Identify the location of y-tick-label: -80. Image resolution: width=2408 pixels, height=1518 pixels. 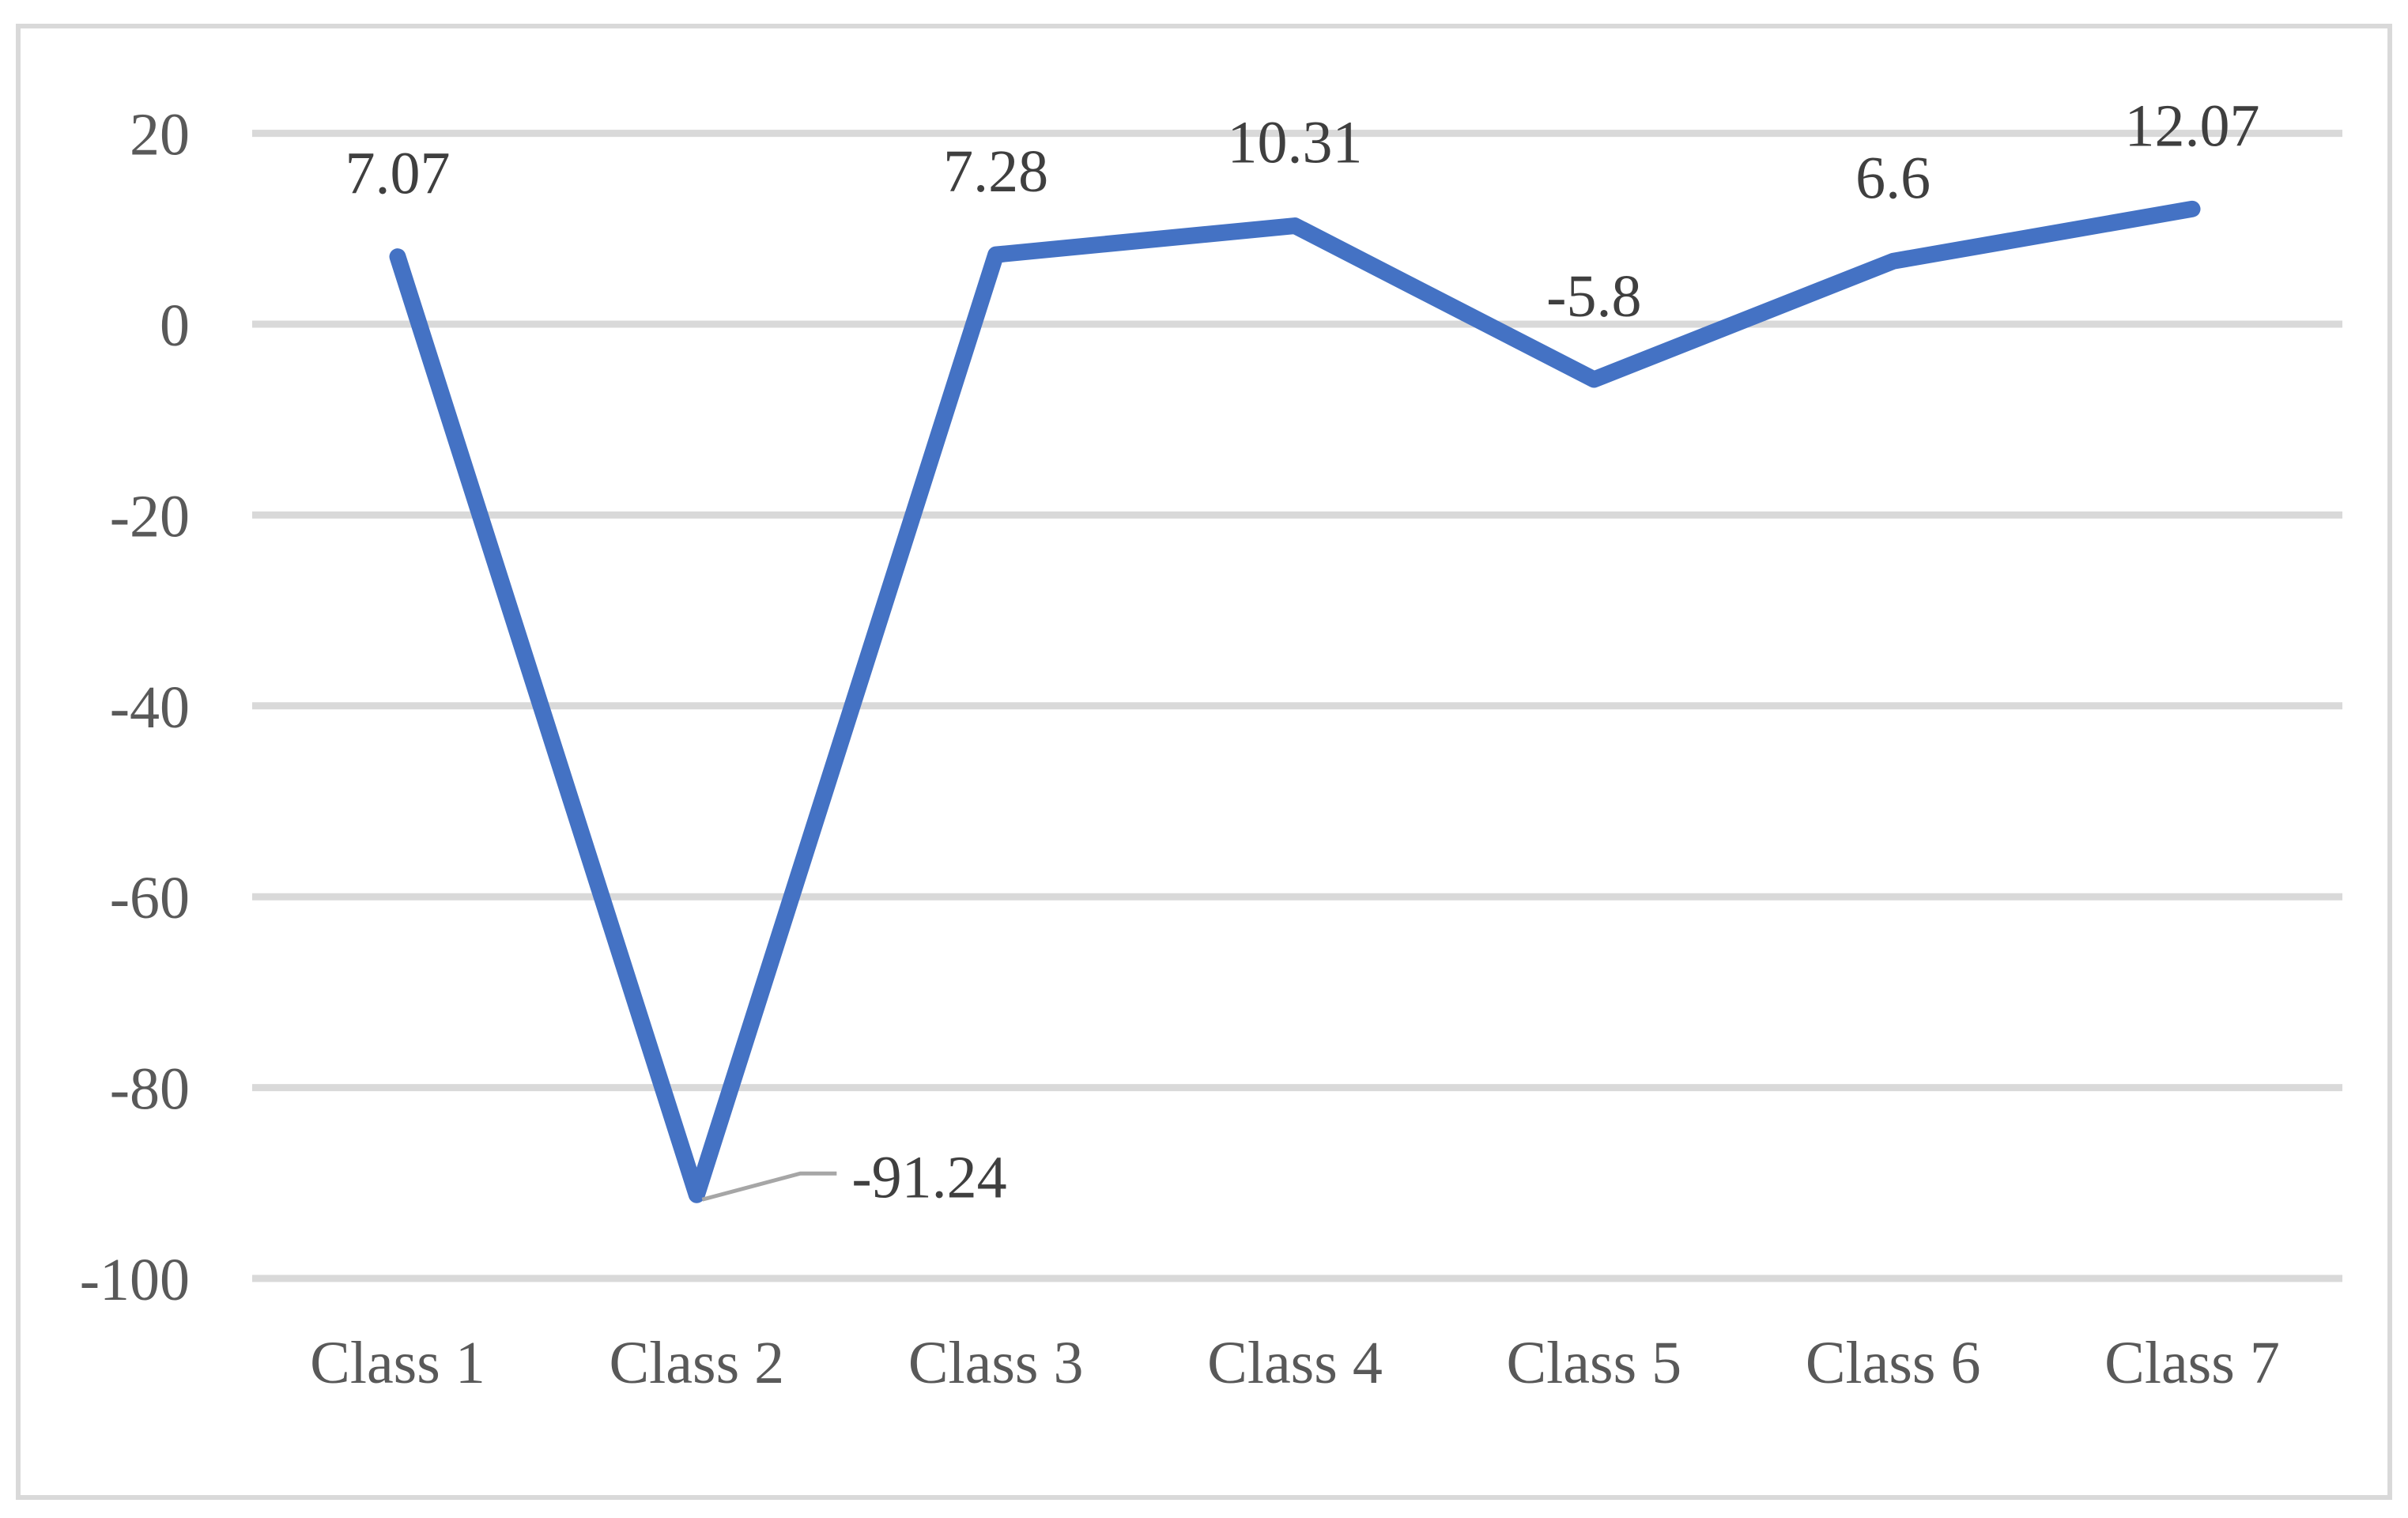
(150, 1089).